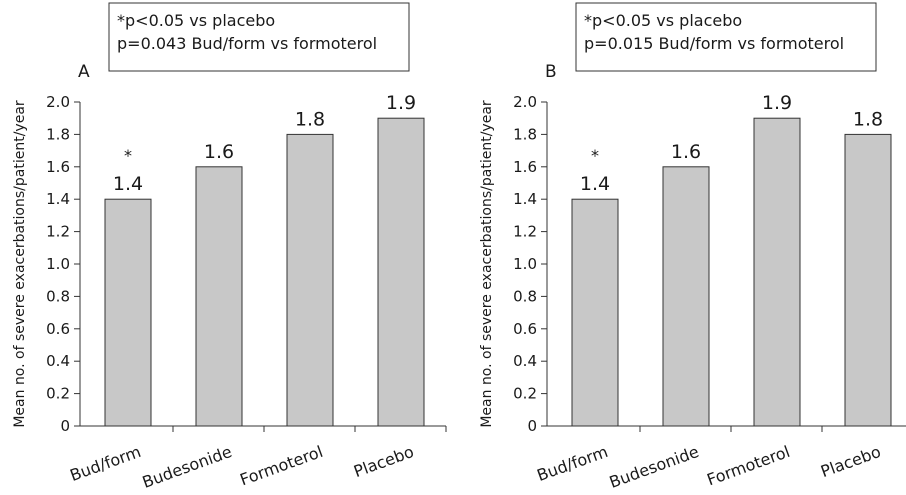 This screenshot has width=906, height=495. Describe the element at coordinates (247, 43) in the screenshot. I see `annotation-text: p=0.043 Bud/form vs formoterol` at that location.